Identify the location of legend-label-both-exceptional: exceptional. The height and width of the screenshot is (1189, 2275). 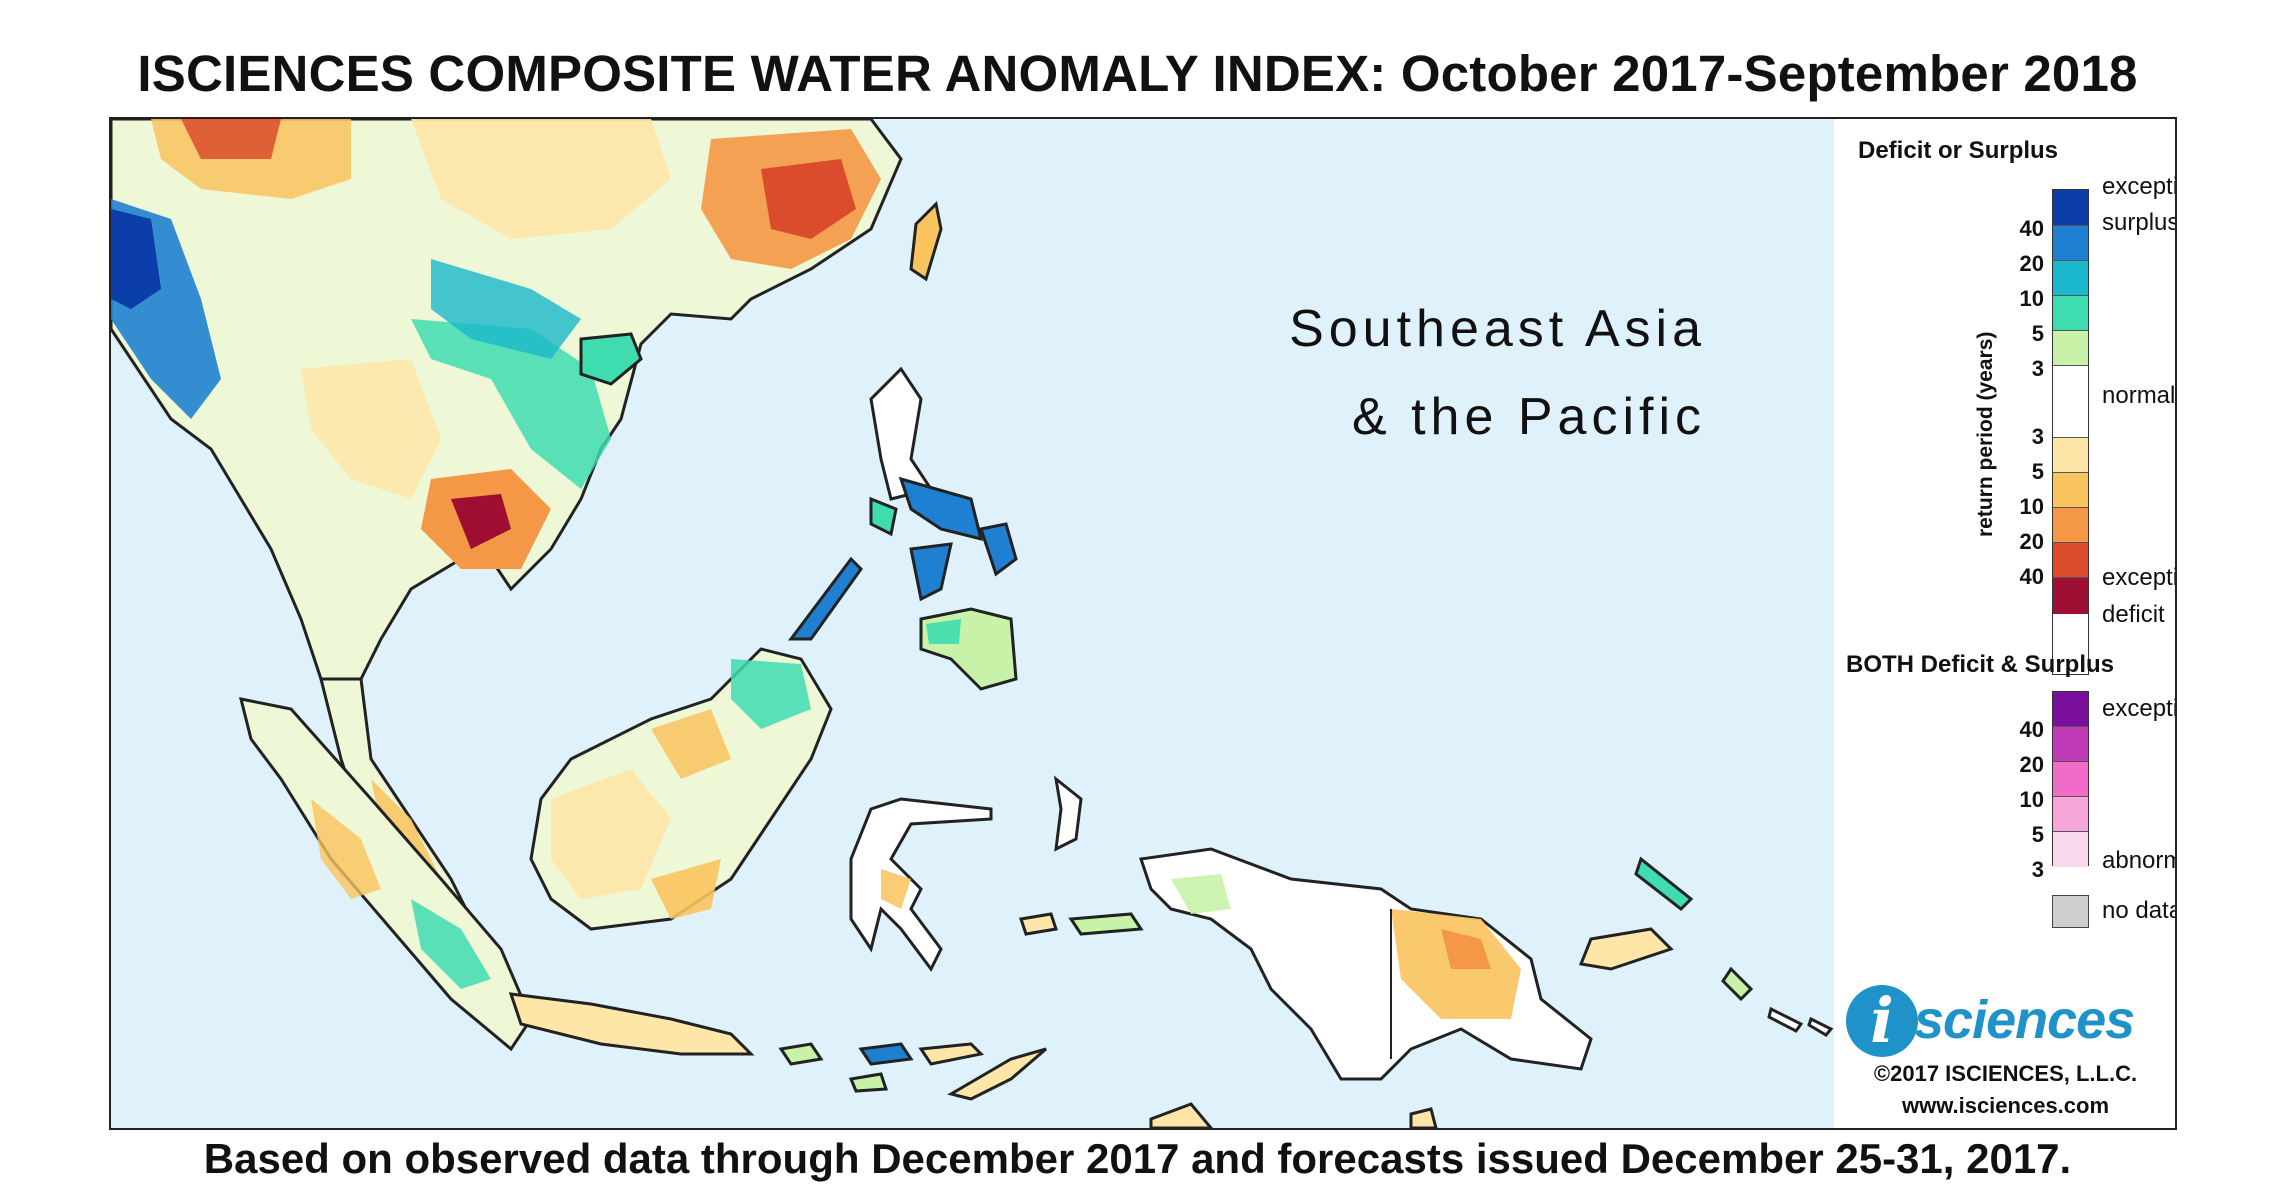
(2138, 708).